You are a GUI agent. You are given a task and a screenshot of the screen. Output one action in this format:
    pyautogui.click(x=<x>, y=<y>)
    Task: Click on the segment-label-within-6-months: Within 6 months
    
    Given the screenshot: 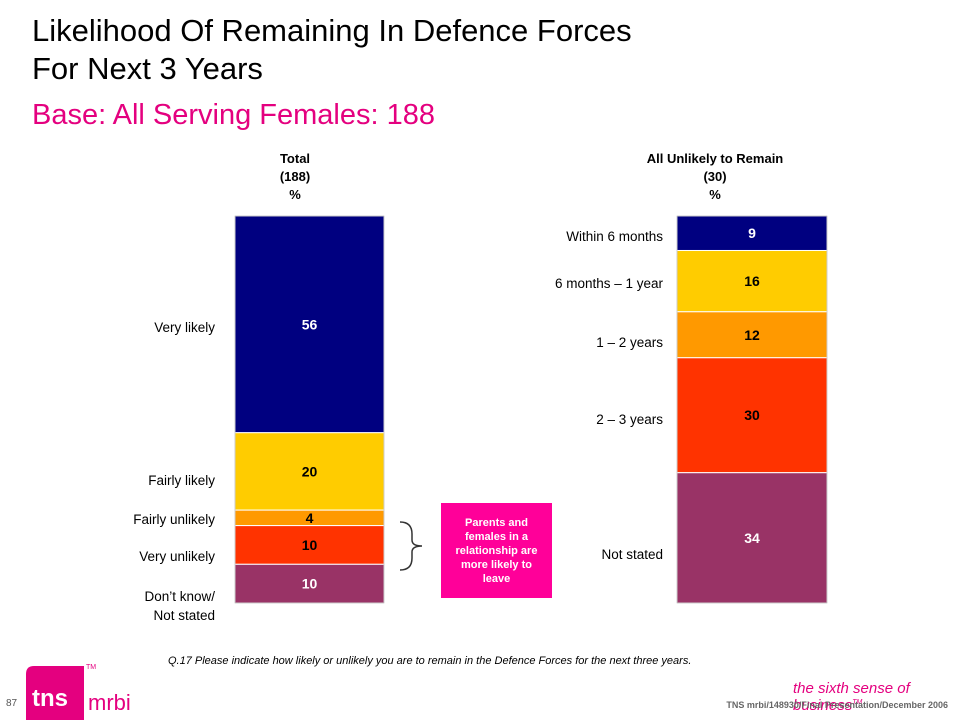 What is the action you would take?
    pyautogui.click(x=614, y=236)
    